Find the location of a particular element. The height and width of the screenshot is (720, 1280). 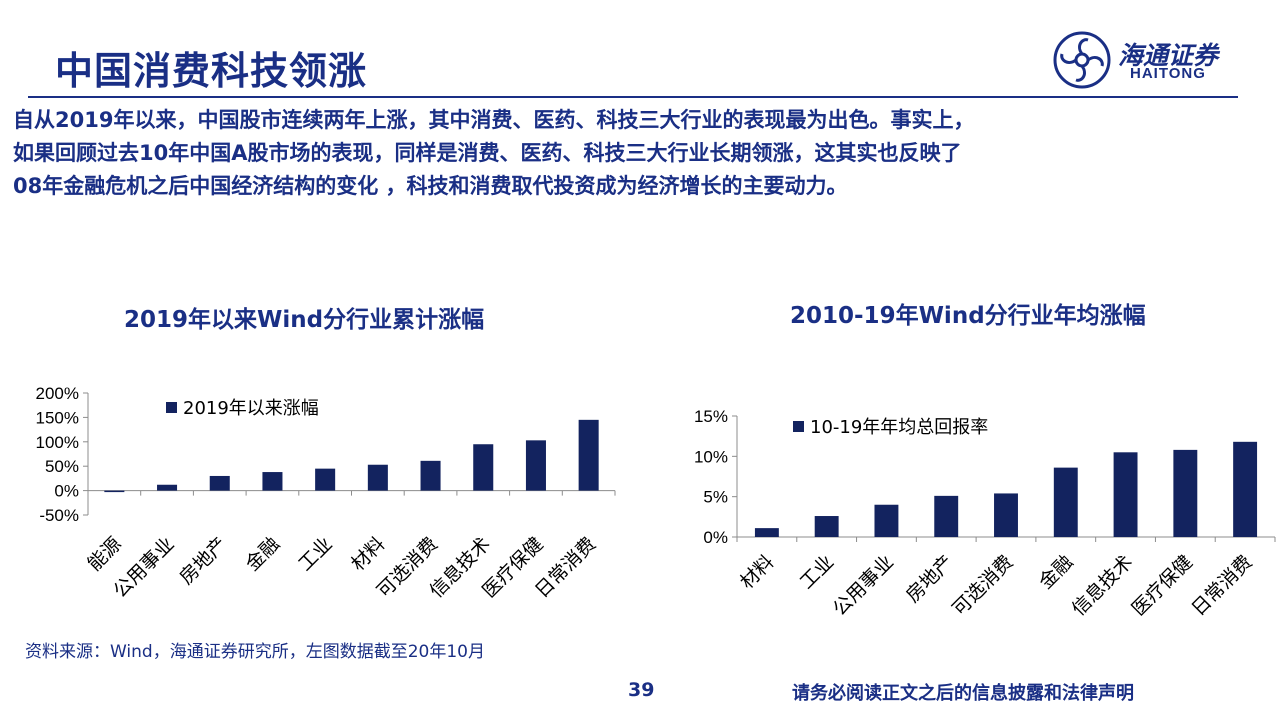

x-category-label: 信息技术 is located at coordinates (1102, 585).